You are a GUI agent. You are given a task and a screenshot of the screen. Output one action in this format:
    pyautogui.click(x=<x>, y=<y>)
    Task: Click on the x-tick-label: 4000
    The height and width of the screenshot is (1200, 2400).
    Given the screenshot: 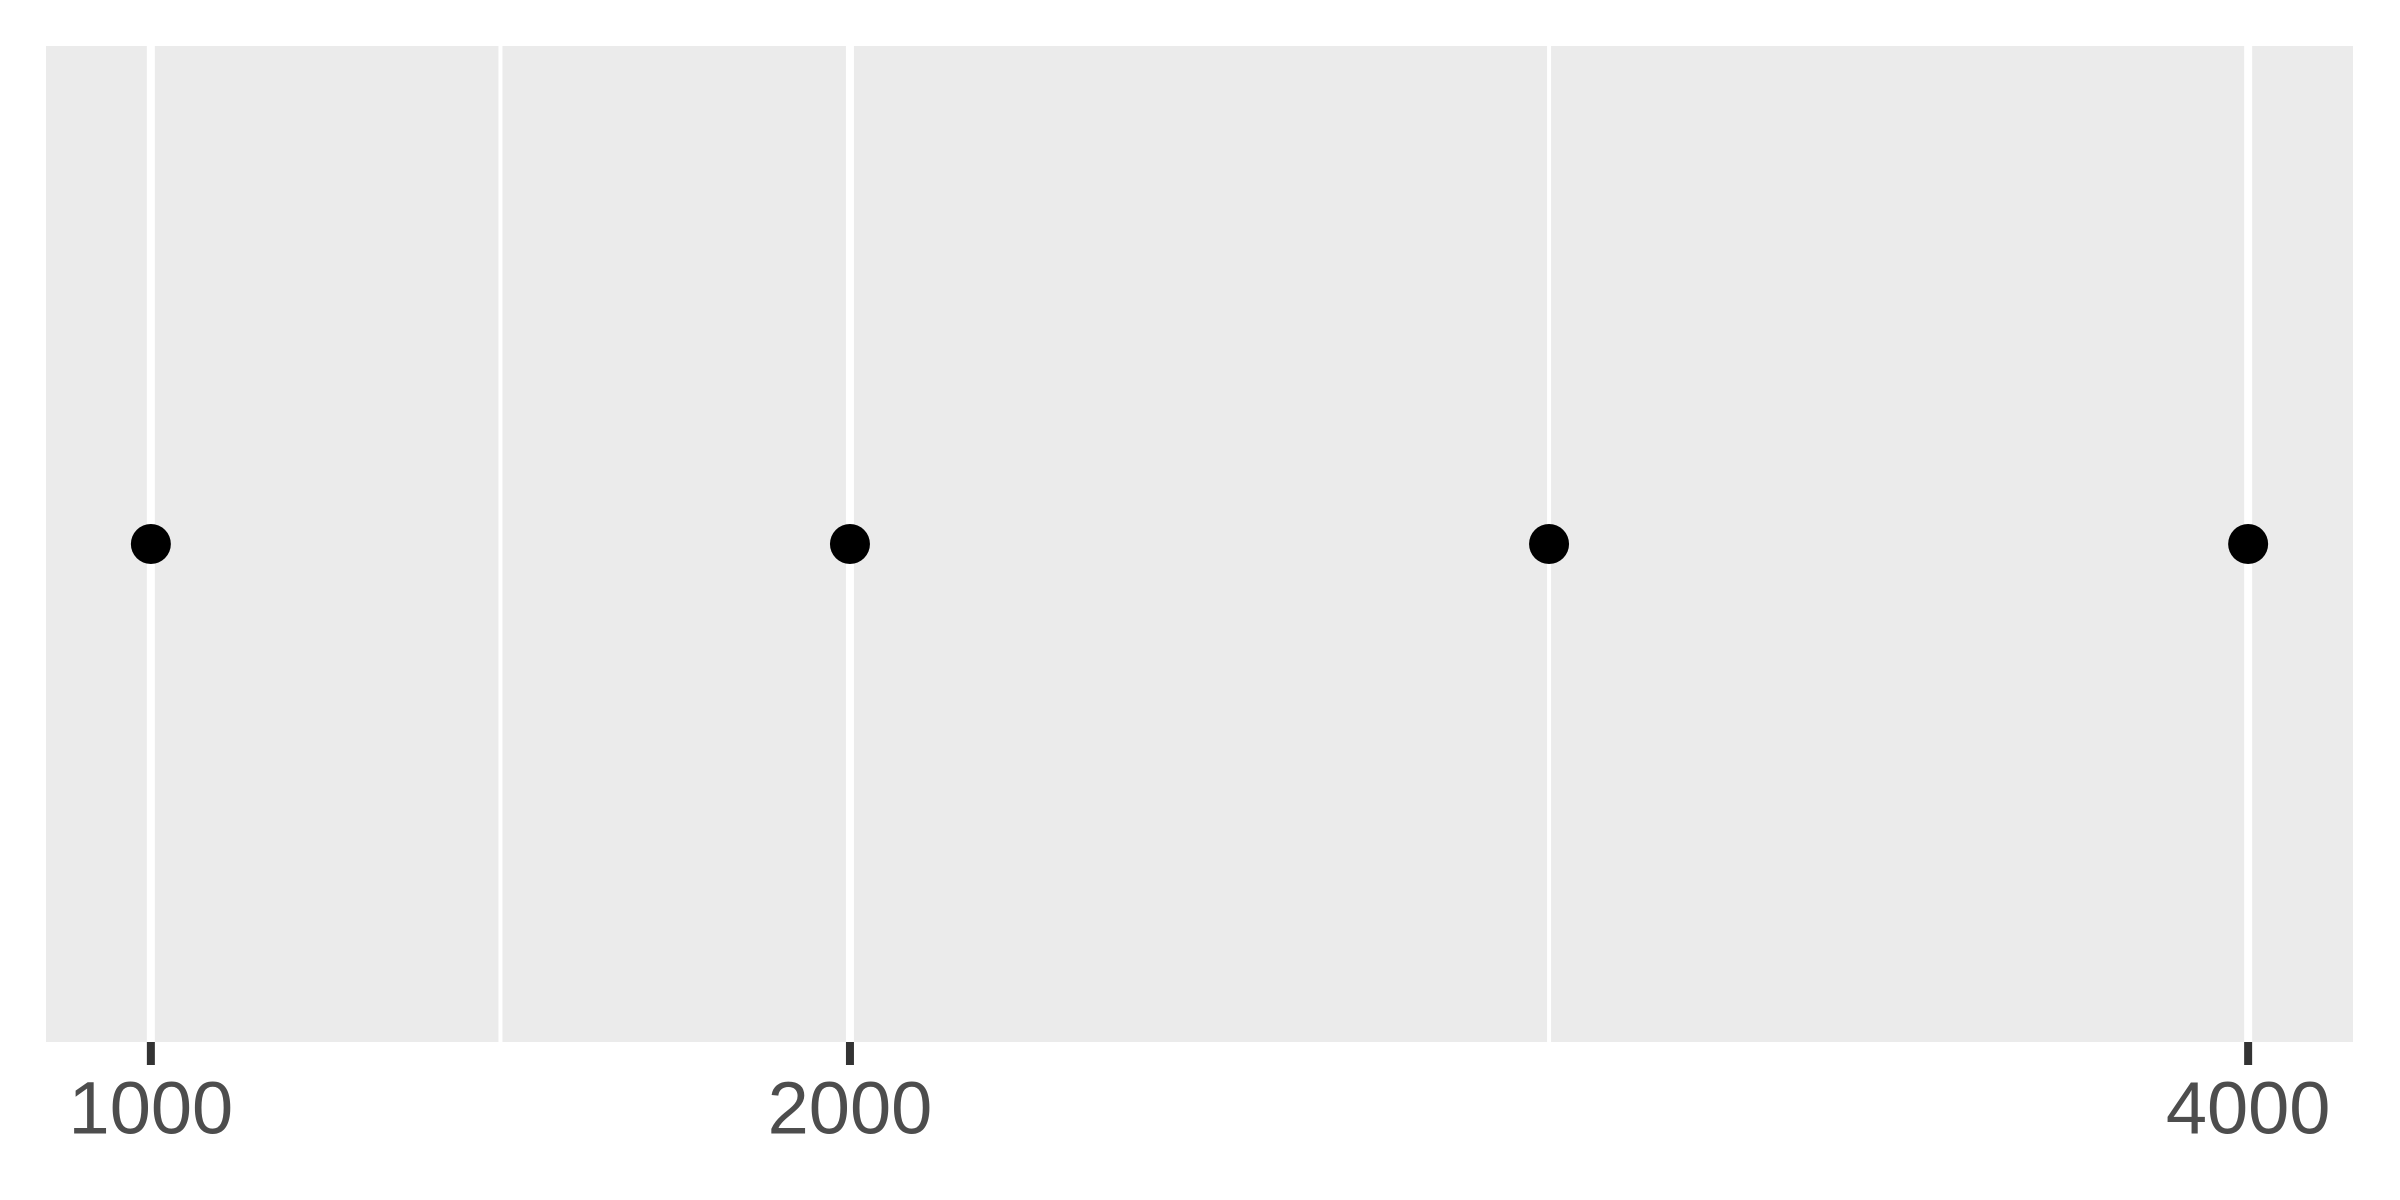 What is the action you would take?
    pyautogui.click(x=2248, y=1108)
    